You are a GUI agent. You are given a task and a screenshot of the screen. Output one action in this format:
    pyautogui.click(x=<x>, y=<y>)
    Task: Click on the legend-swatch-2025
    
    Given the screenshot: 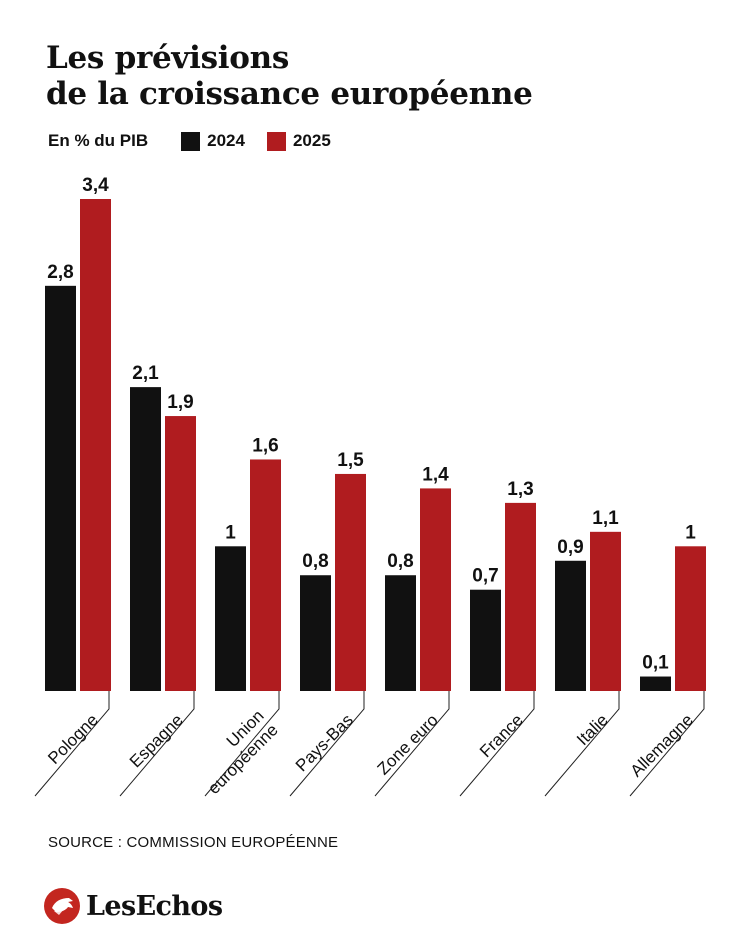 What is the action you would take?
    pyautogui.click(x=276, y=141)
    